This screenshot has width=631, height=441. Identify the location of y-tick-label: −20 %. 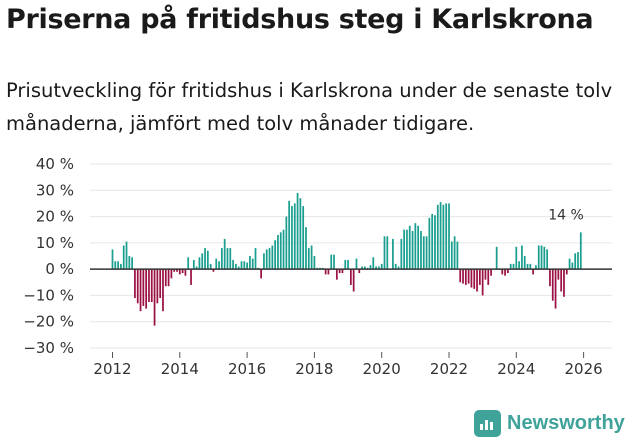
(48, 322).